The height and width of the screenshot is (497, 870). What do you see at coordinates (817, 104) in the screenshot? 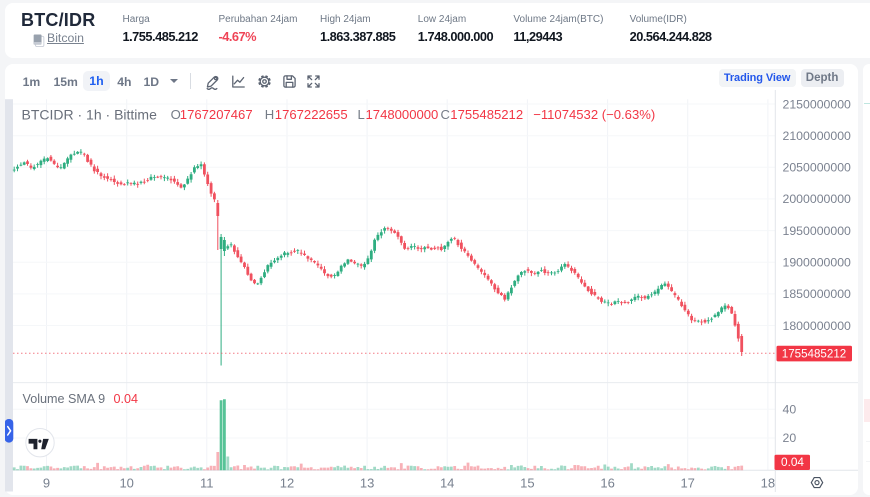
I see `svg-text: 2150000000` at bounding box center [817, 104].